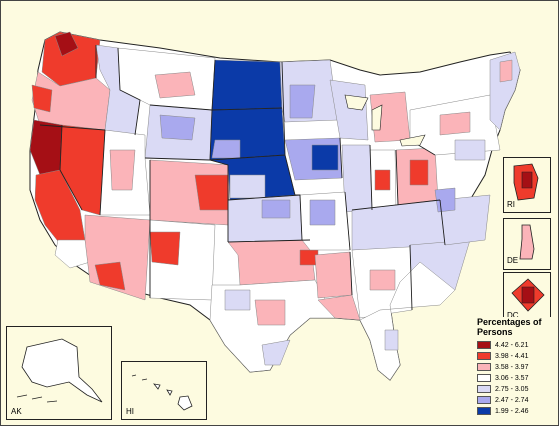  I want to click on de-label: DE, so click(513, 260).